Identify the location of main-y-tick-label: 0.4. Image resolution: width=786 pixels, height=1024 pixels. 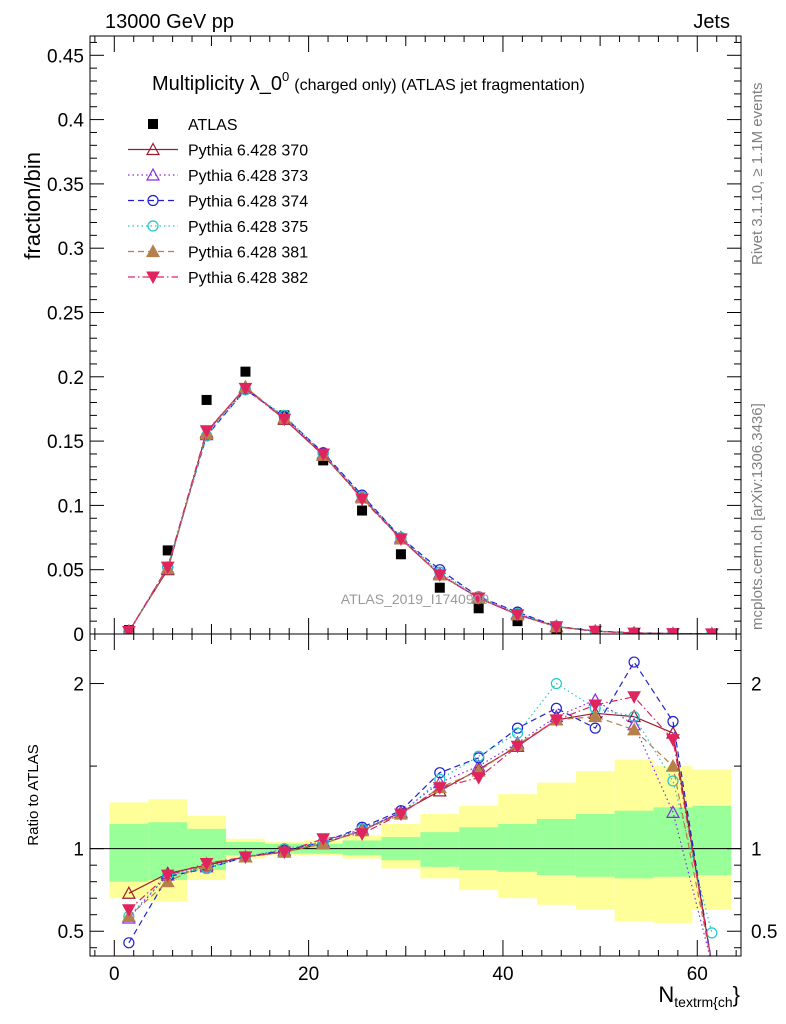
(71, 121).